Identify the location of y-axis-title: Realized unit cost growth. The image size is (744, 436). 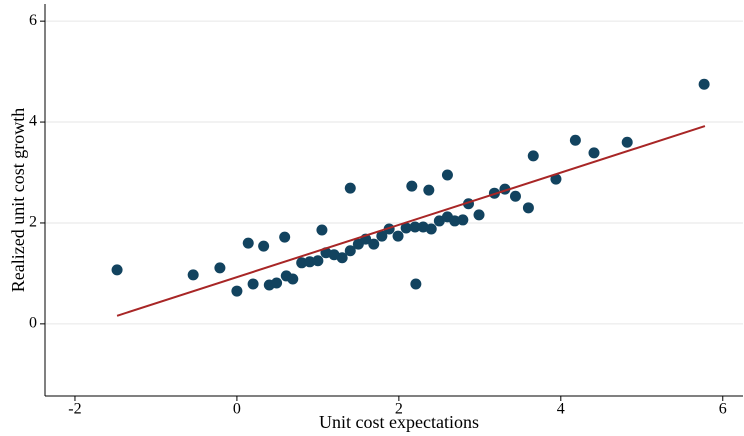
(18, 200).